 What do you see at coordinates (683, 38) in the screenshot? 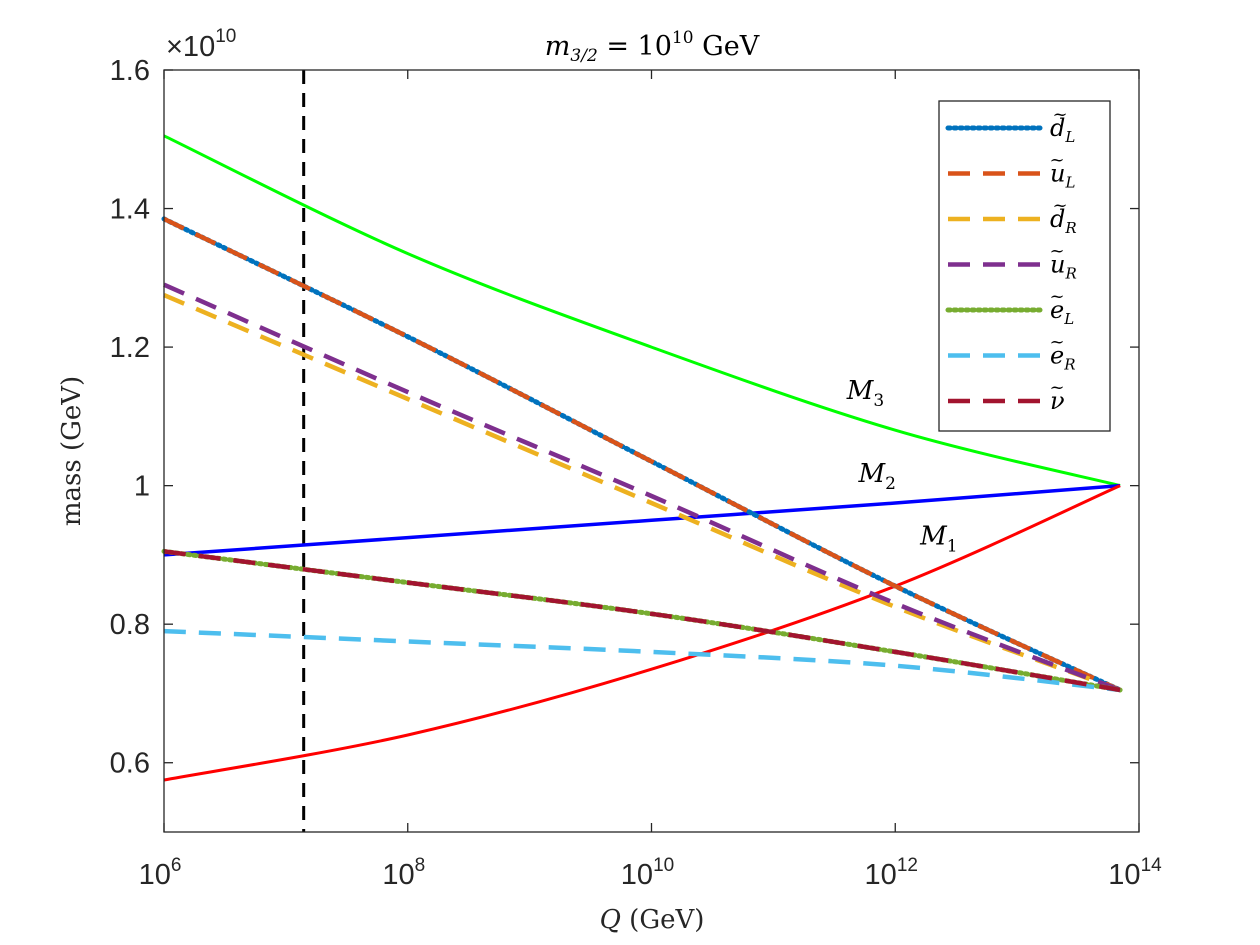
I see `title-sup: 10` at bounding box center [683, 38].